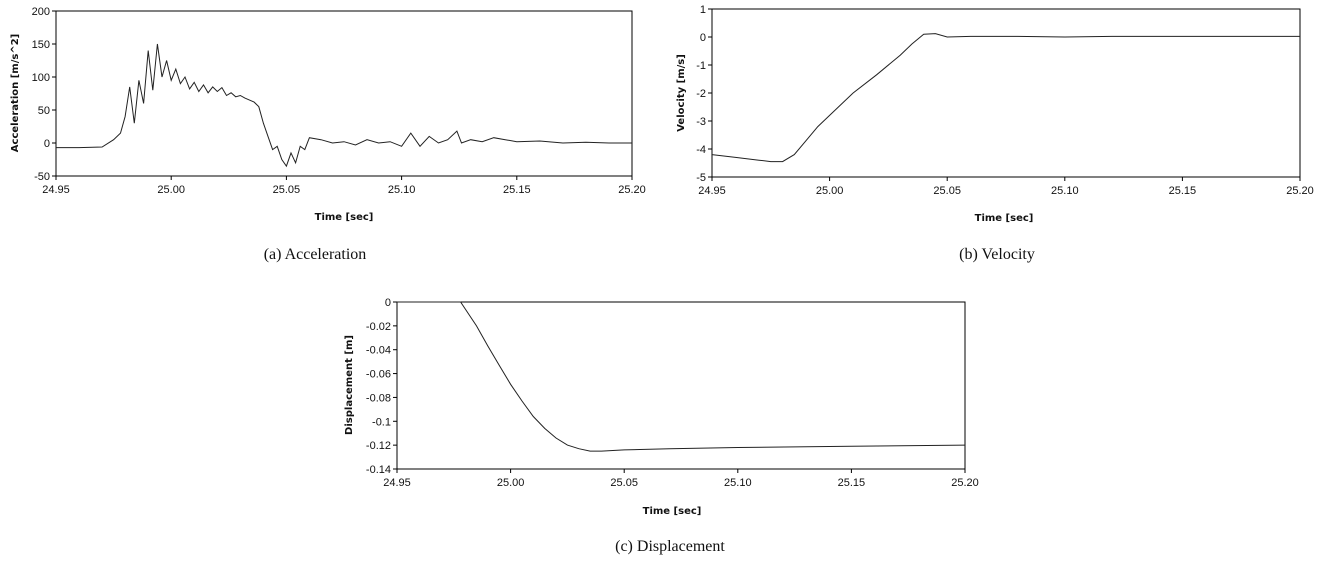 This screenshot has height=563, width=1324. I want to click on y-axis: -50 0 50 100 150 200, so click(44, 94).